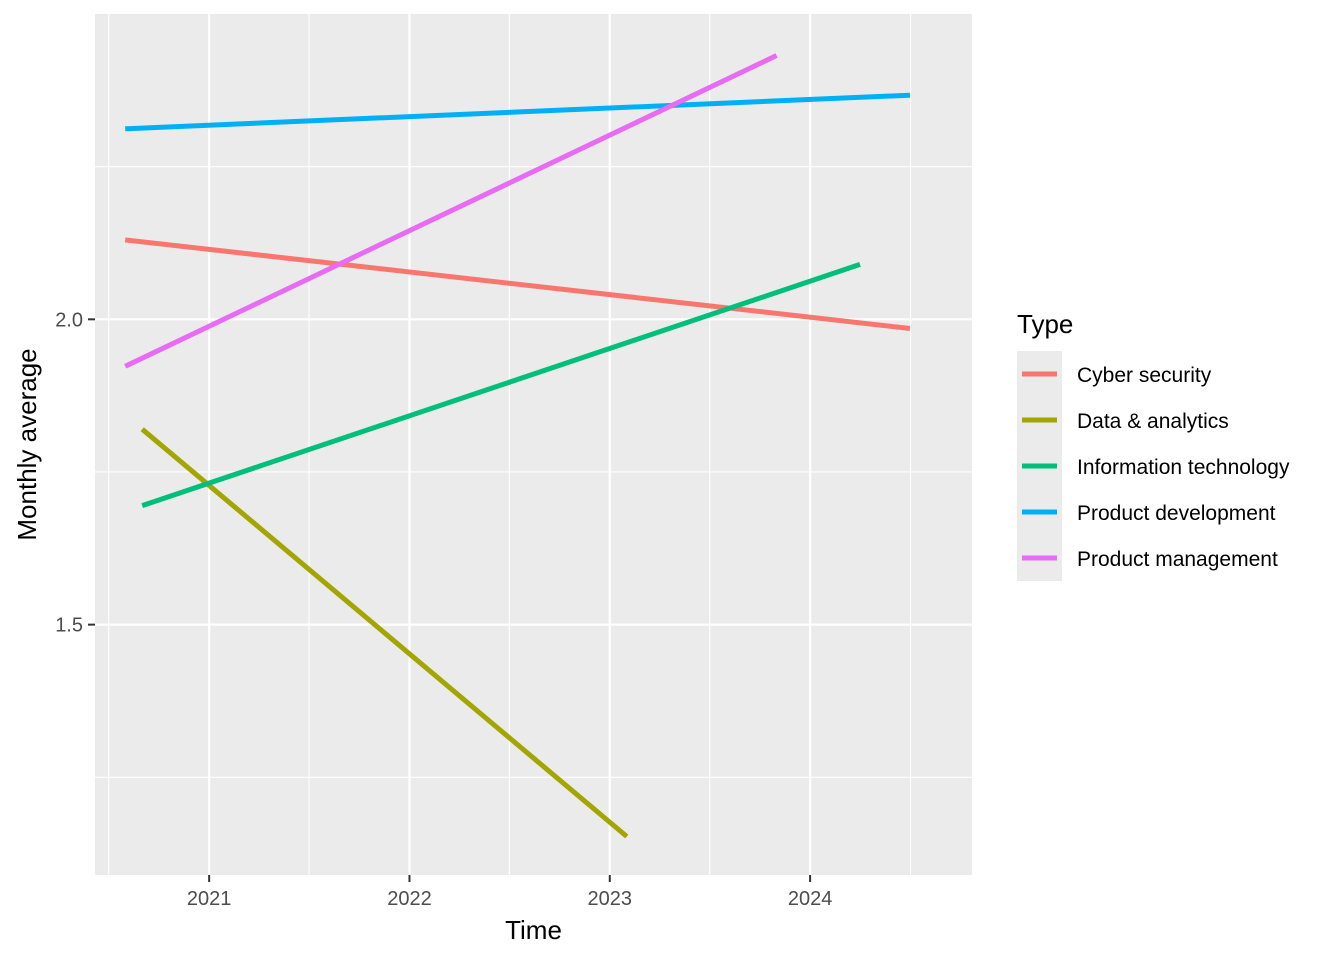 This screenshot has height=960, width=1344. What do you see at coordinates (209, 899) in the screenshot?
I see `x-tick-label: 2021` at bounding box center [209, 899].